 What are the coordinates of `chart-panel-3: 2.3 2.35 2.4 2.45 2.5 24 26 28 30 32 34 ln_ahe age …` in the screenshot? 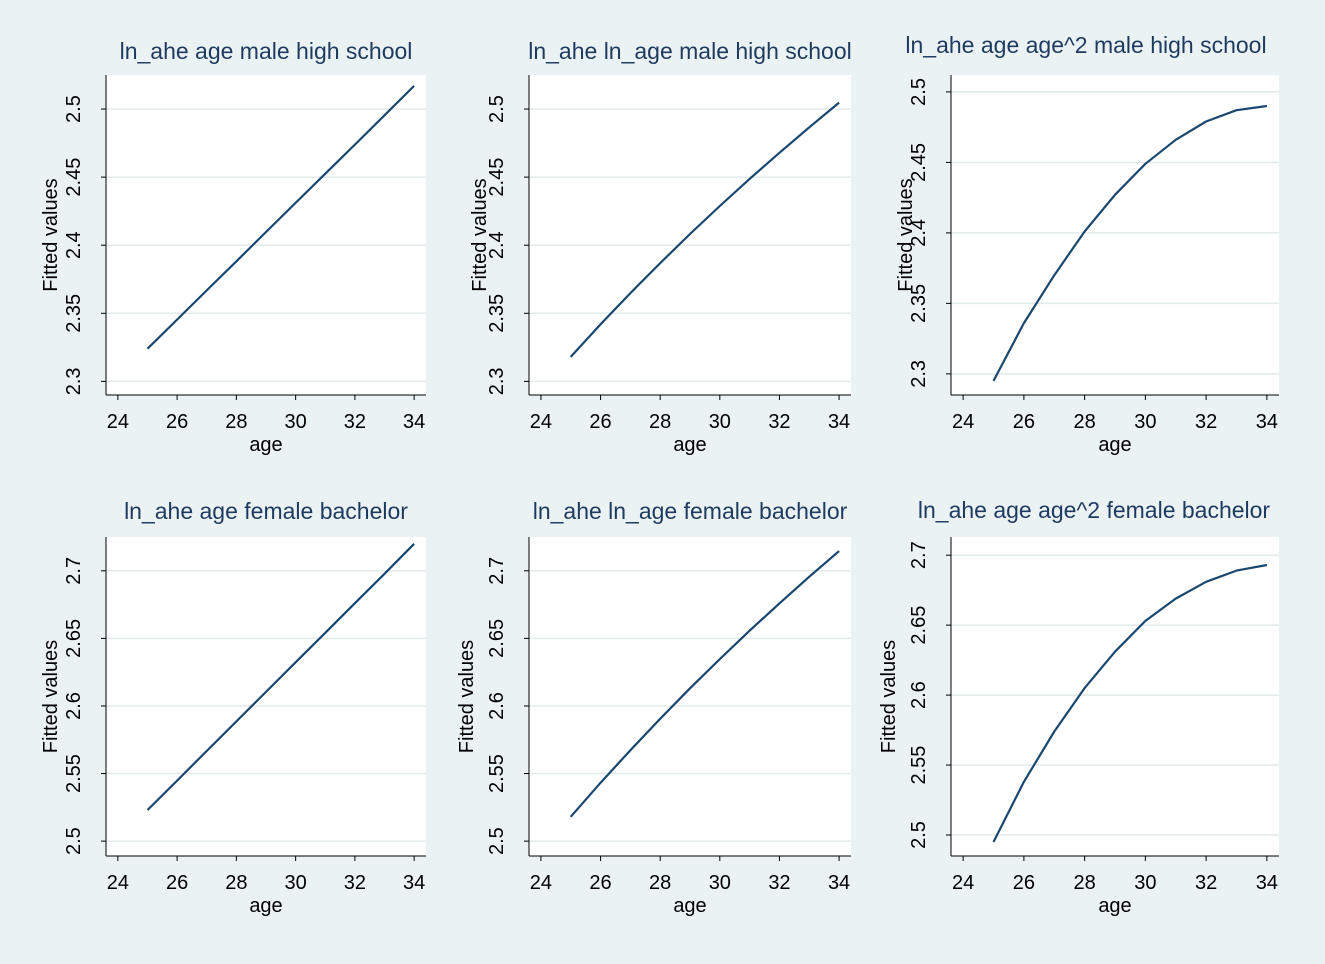 It's located at (1087, 244).